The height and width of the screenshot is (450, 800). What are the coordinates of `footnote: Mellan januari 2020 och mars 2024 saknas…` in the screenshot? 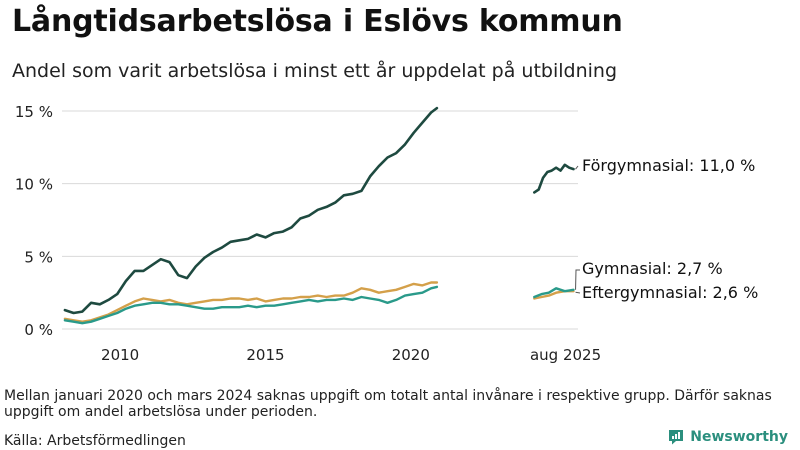 It's located at (388, 404).